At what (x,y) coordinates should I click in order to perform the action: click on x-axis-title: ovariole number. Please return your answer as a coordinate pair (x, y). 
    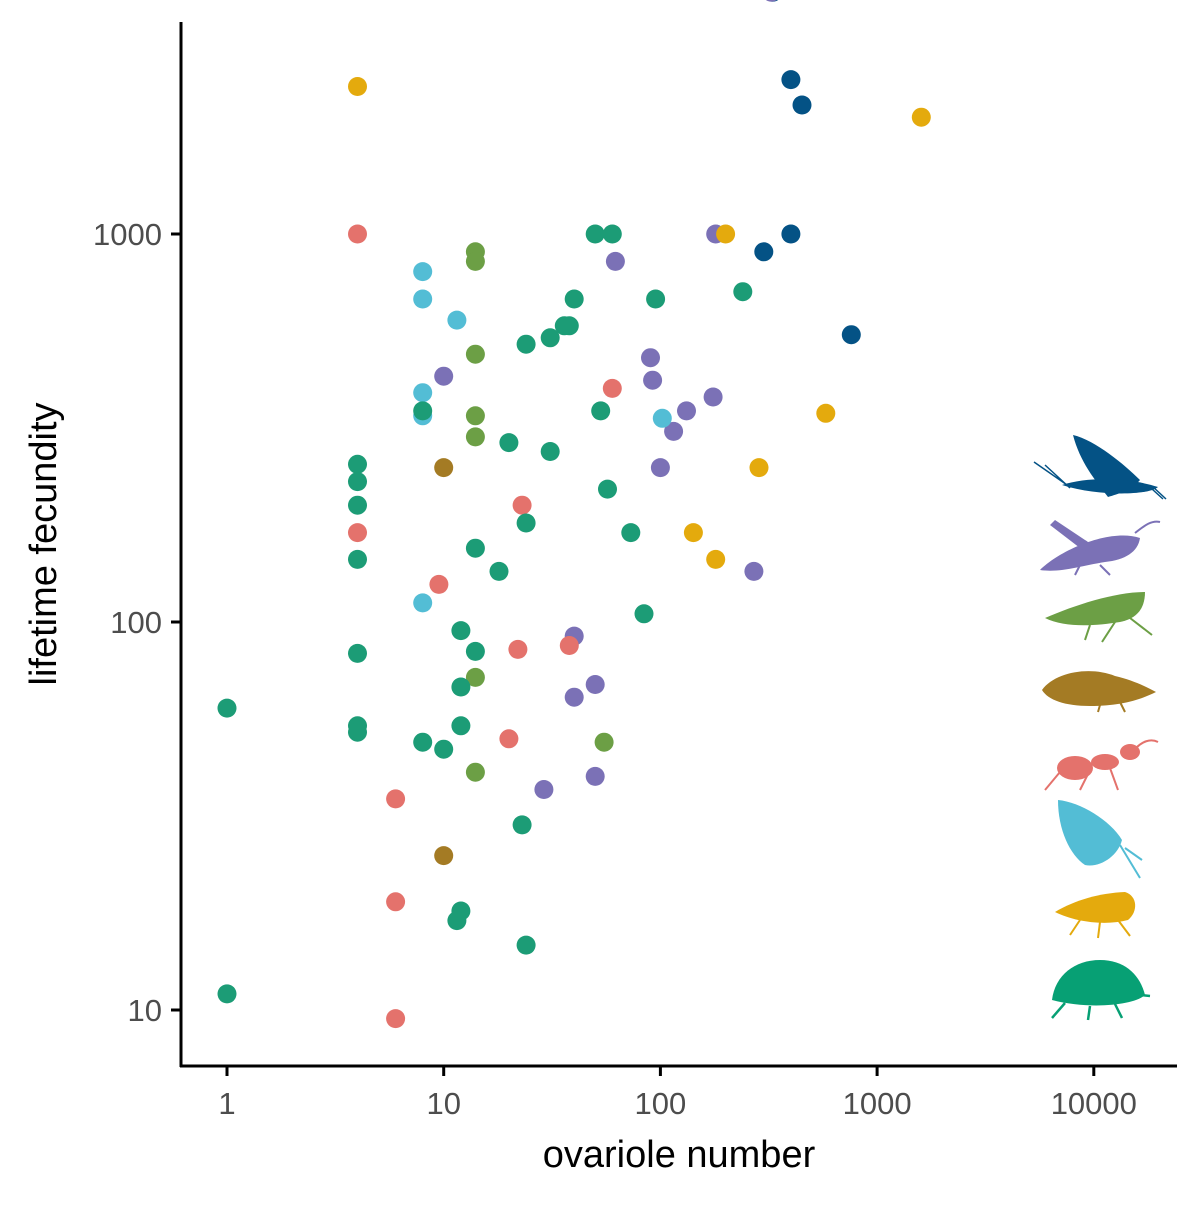
    Looking at the image, I should click on (679, 1155).